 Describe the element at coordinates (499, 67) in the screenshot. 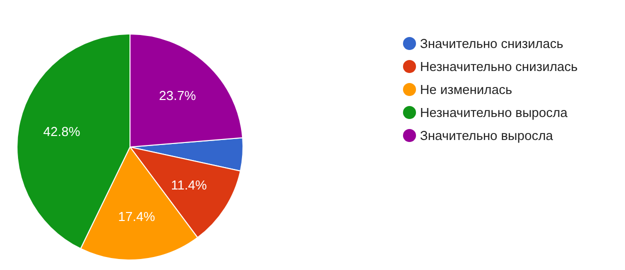

I see `legend-label: Незначительно снизилась` at that location.